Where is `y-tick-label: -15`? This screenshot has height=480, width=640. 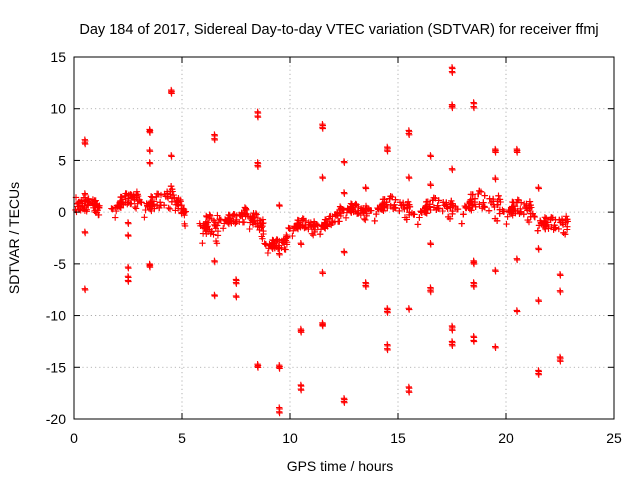
y-tick-label: -15 is located at coordinates (56, 367).